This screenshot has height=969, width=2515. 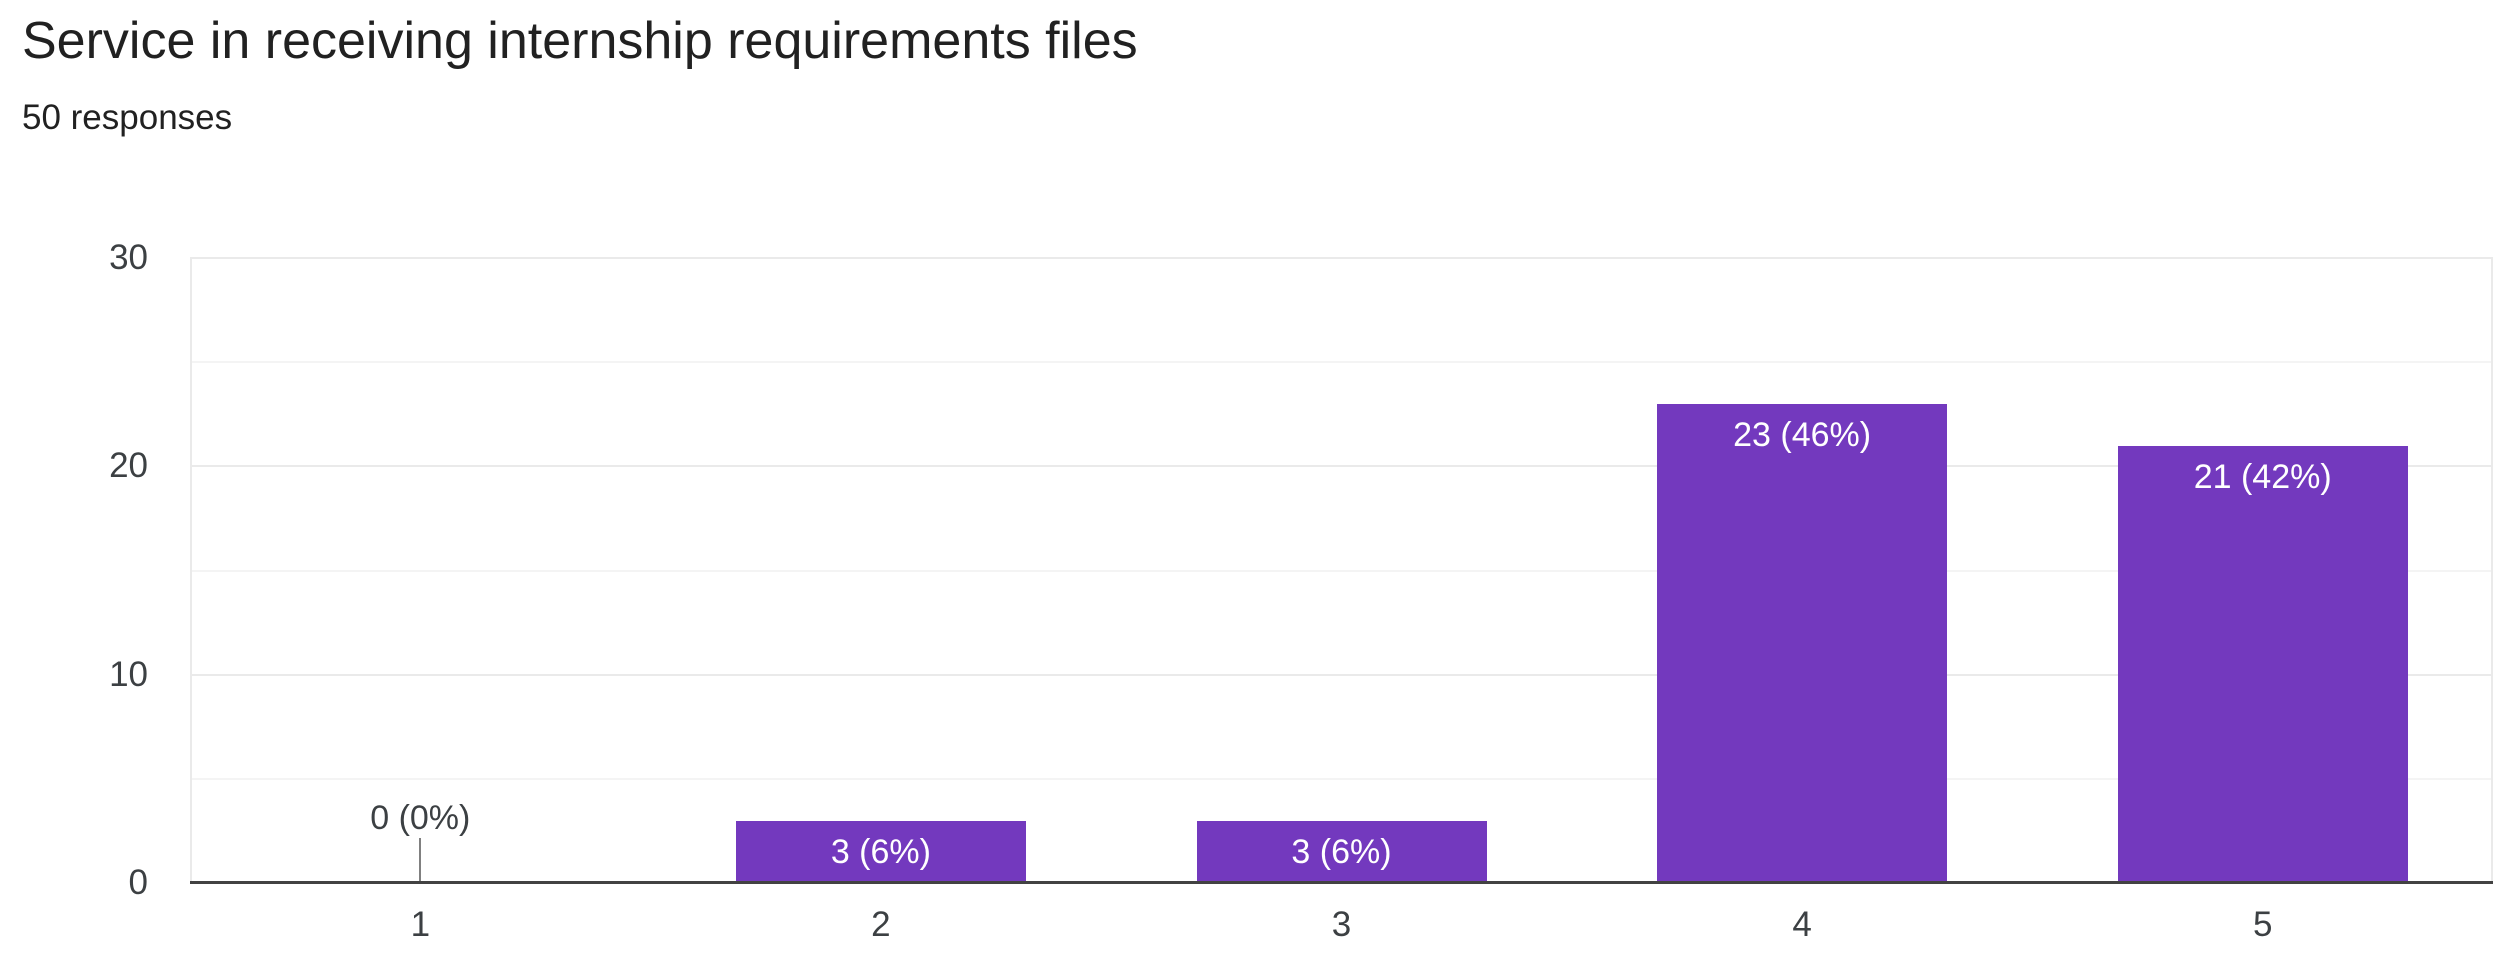 What do you see at coordinates (128, 466) in the screenshot?
I see `y-axis-tick-label-20: 20` at bounding box center [128, 466].